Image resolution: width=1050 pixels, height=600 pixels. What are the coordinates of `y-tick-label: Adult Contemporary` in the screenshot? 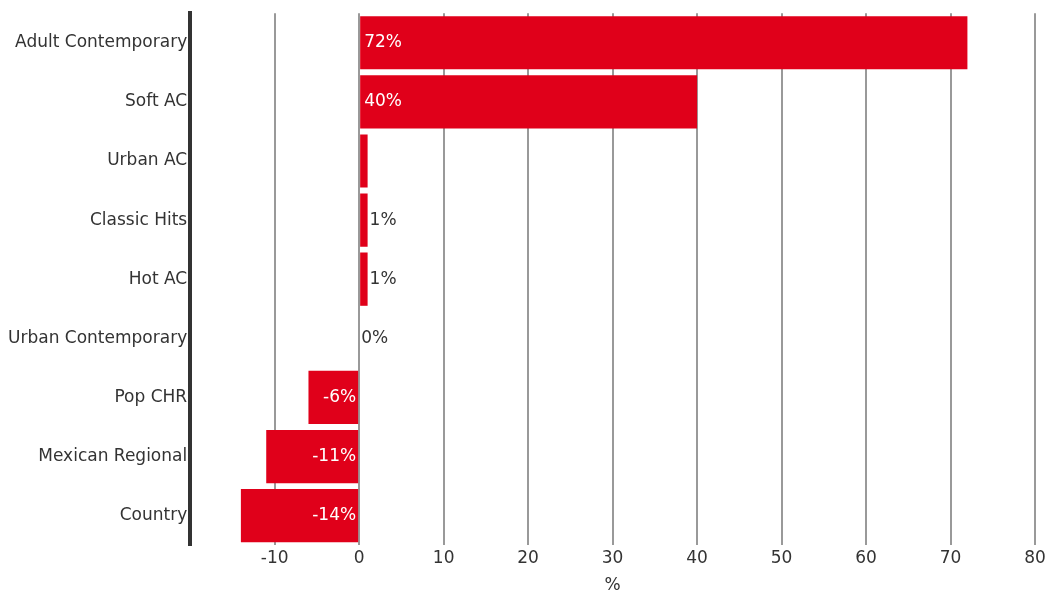 It's located at (101, 41).